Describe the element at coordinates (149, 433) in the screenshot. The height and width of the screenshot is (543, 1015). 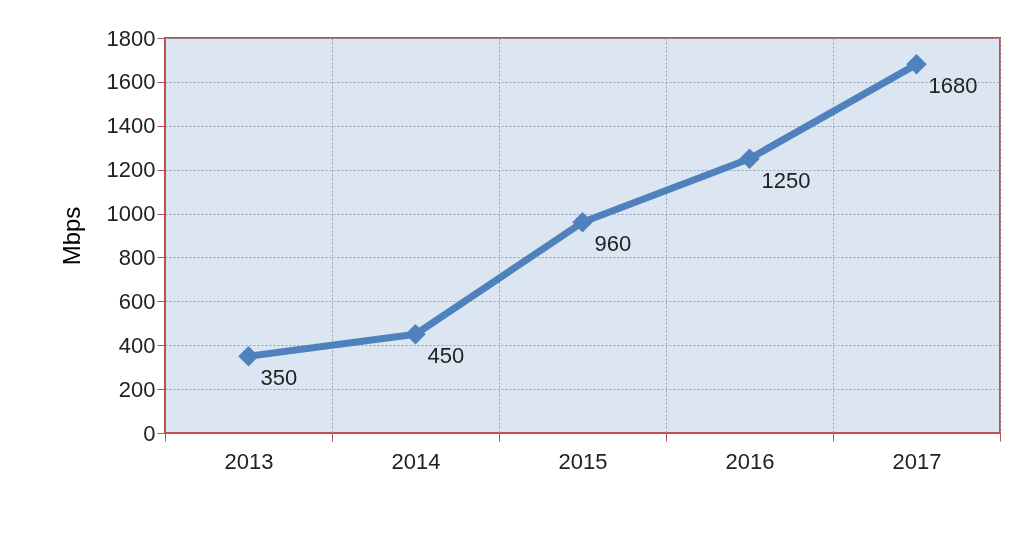
I see `y-tick-label: 0` at that location.